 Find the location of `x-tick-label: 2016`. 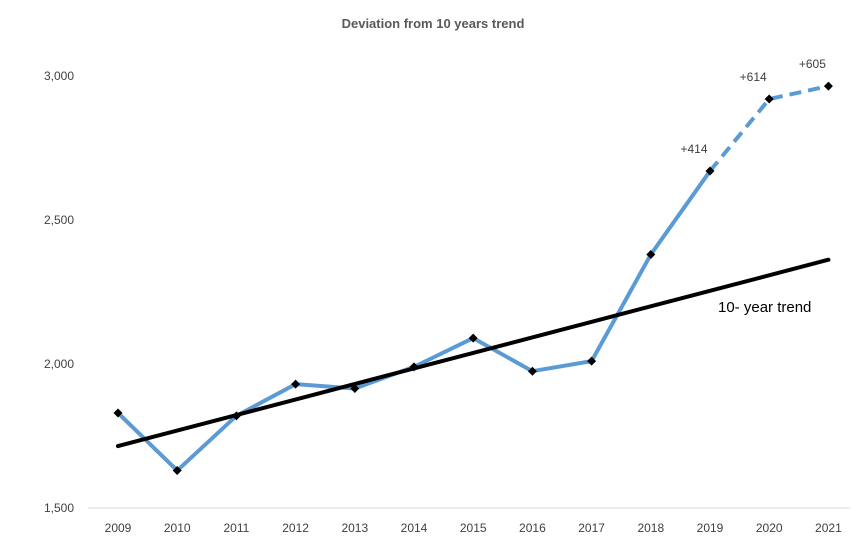

x-tick-label: 2016 is located at coordinates (532, 528).